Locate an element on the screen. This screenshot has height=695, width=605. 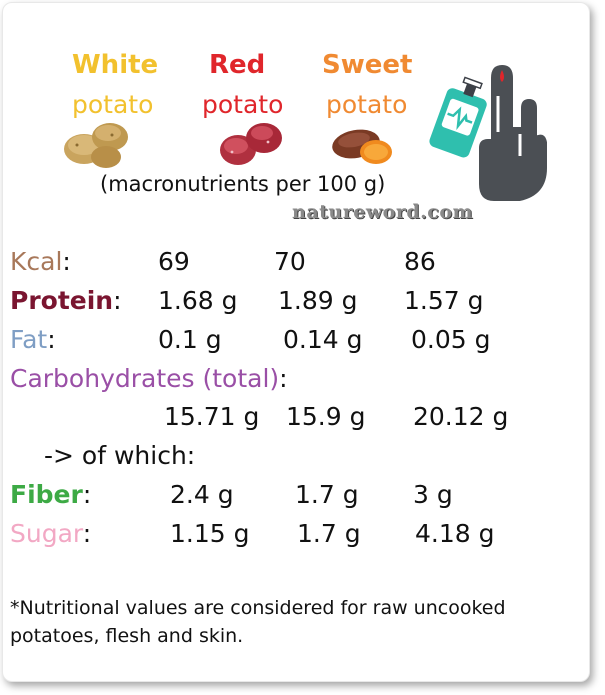
fat-label-row: Fat: is located at coordinates (33, 339).